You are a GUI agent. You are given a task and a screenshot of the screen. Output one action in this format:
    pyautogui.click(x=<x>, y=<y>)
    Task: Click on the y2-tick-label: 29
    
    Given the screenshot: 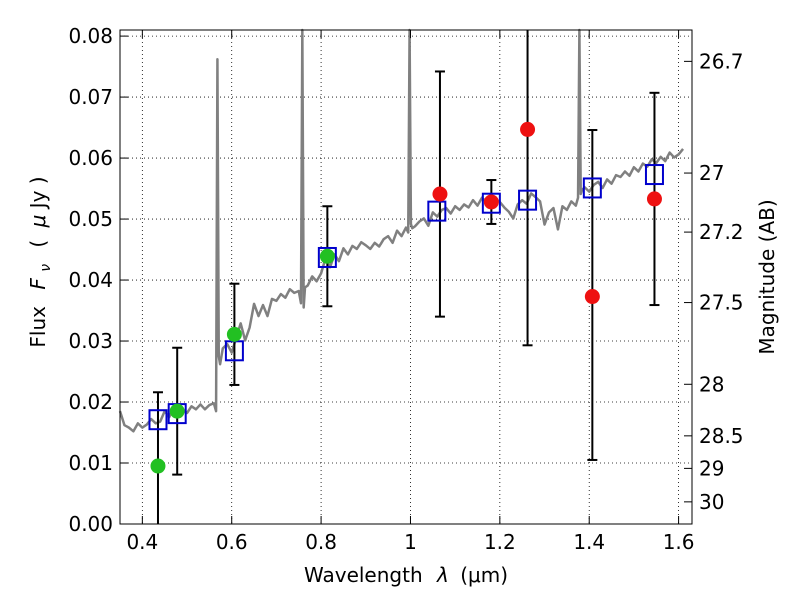 What is the action you would take?
    pyautogui.click(x=711, y=468)
    